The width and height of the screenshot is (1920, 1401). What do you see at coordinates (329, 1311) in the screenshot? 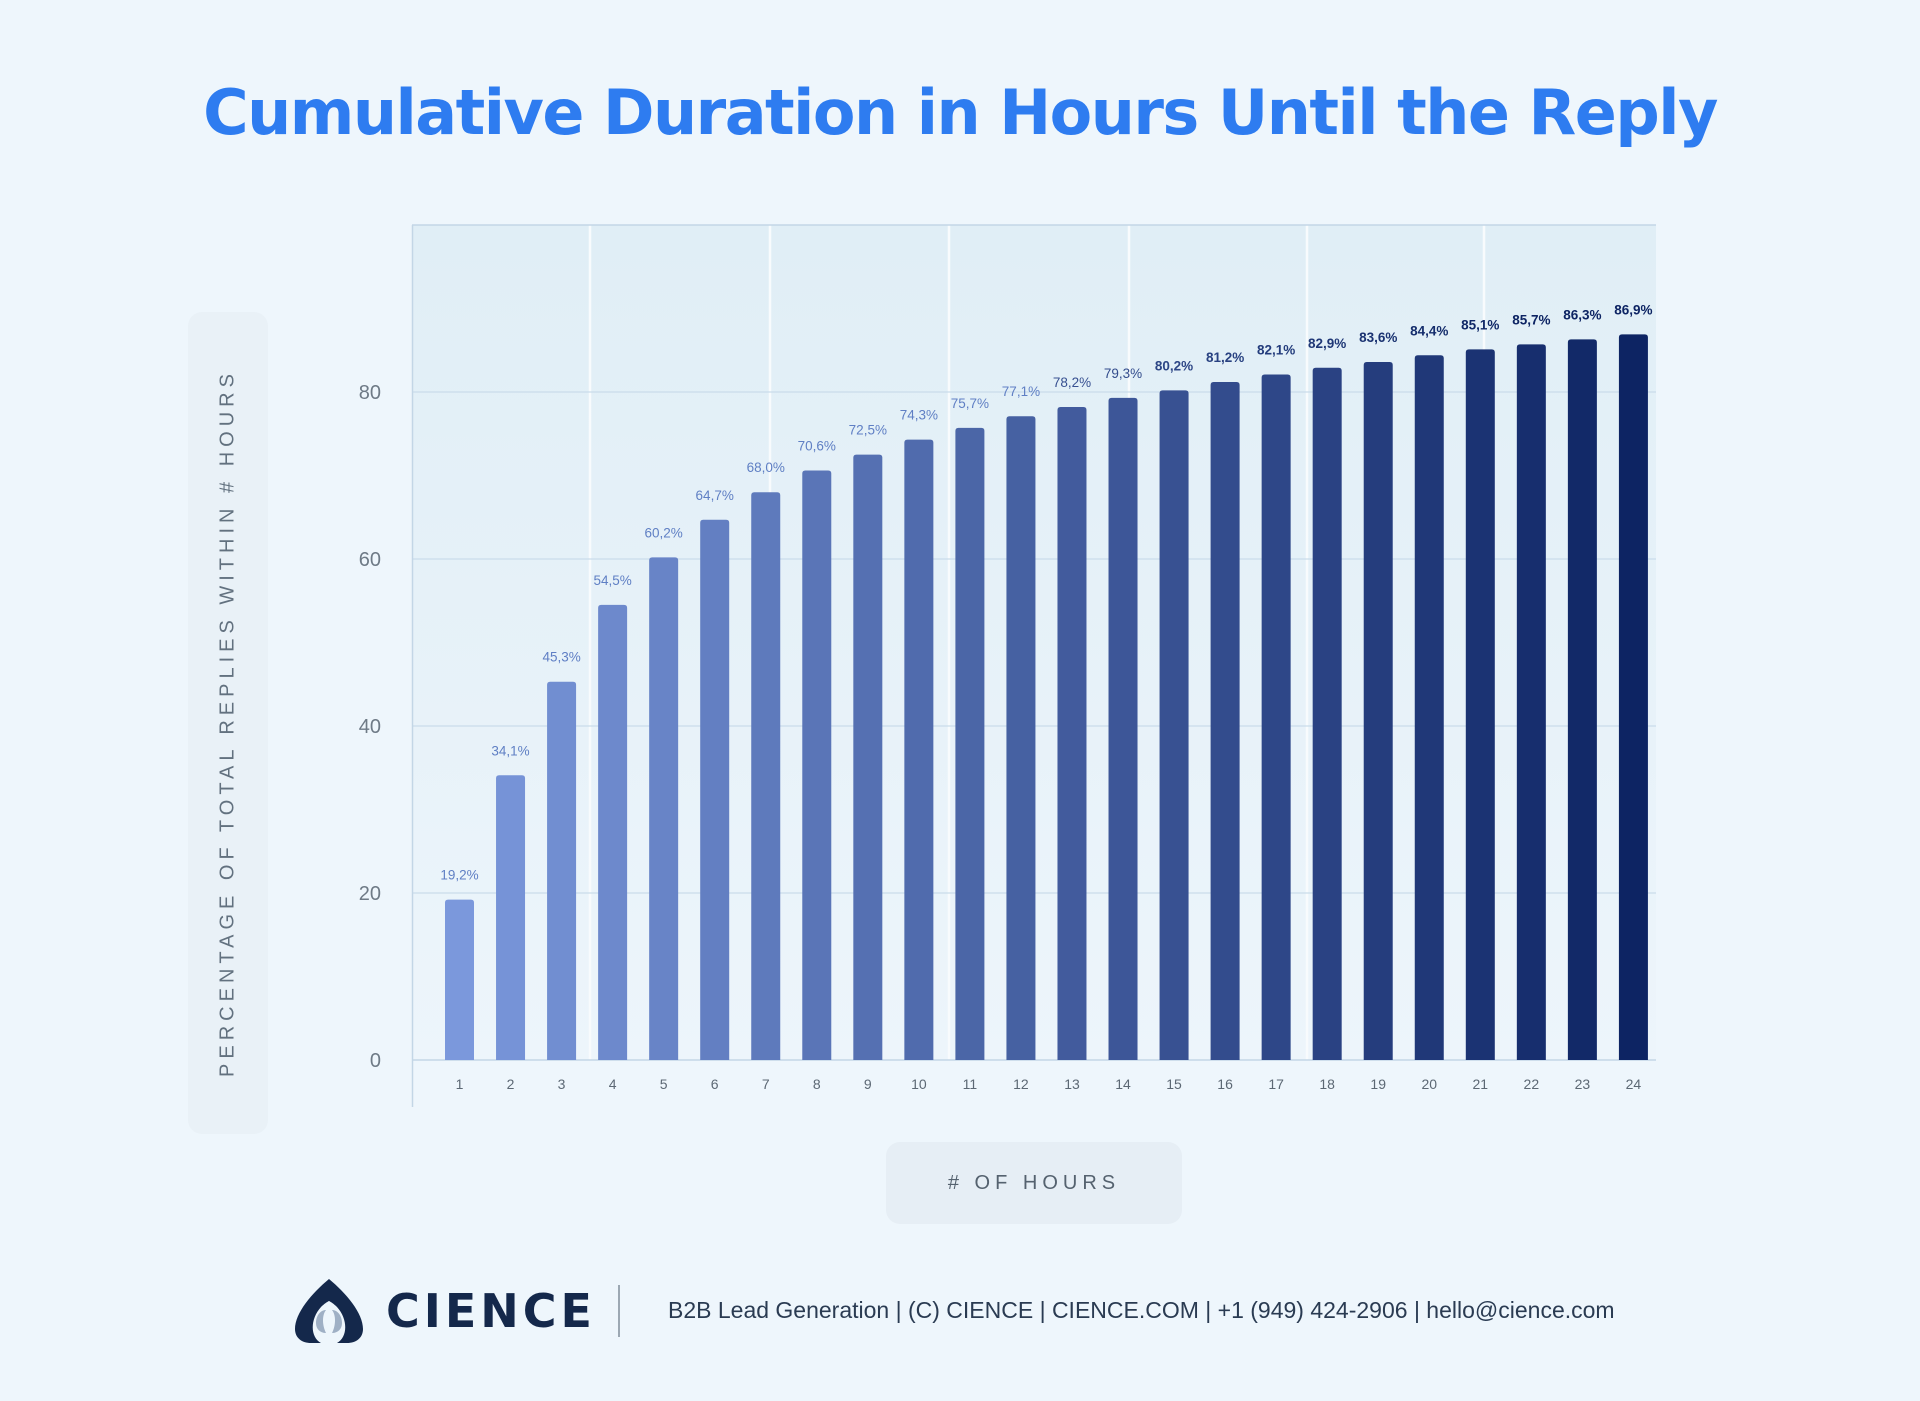
I see `cience-logo-icon` at bounding box center [329, 1311].